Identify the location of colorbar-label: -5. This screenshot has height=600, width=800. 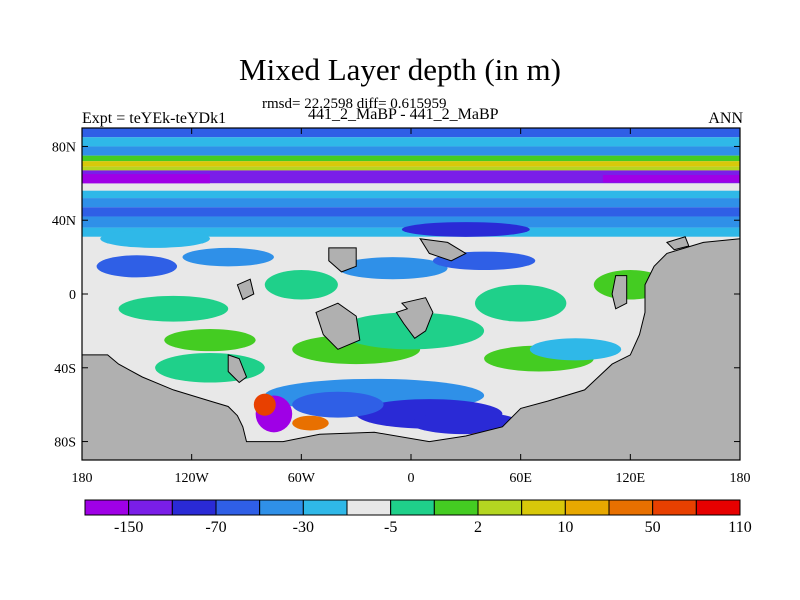
(390, 527).